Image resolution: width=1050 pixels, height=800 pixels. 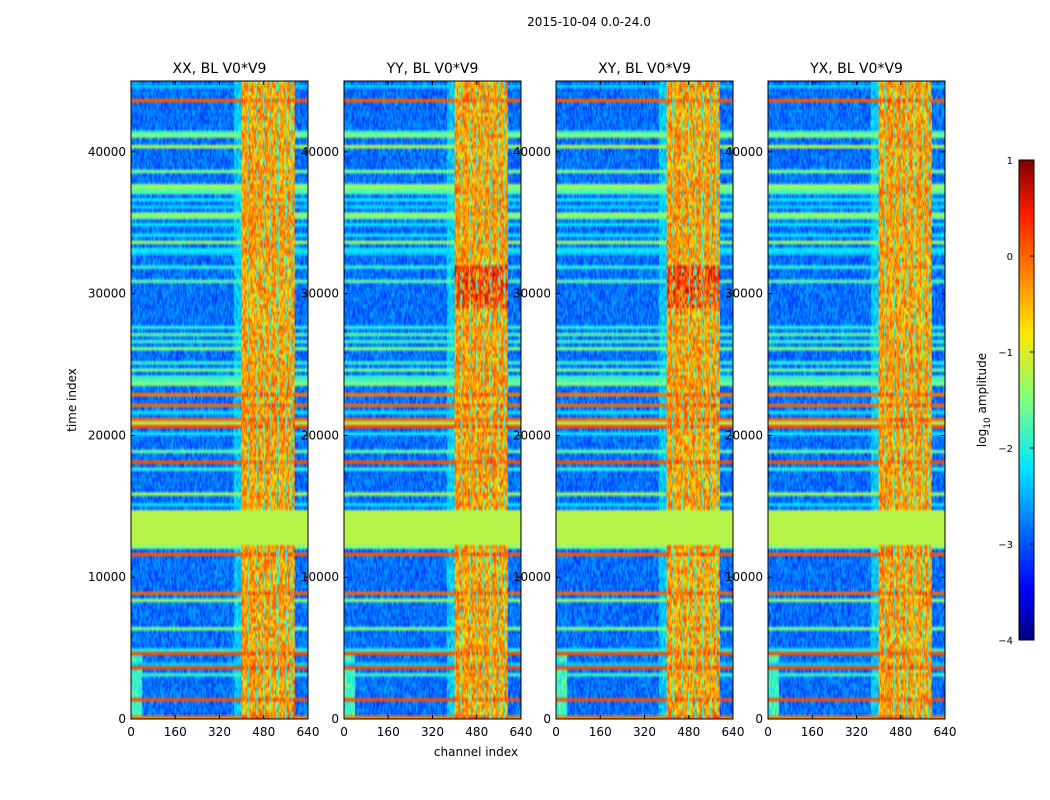 I want to click on colorbar-label: log10 amplitude, so click(x=984, y=400).